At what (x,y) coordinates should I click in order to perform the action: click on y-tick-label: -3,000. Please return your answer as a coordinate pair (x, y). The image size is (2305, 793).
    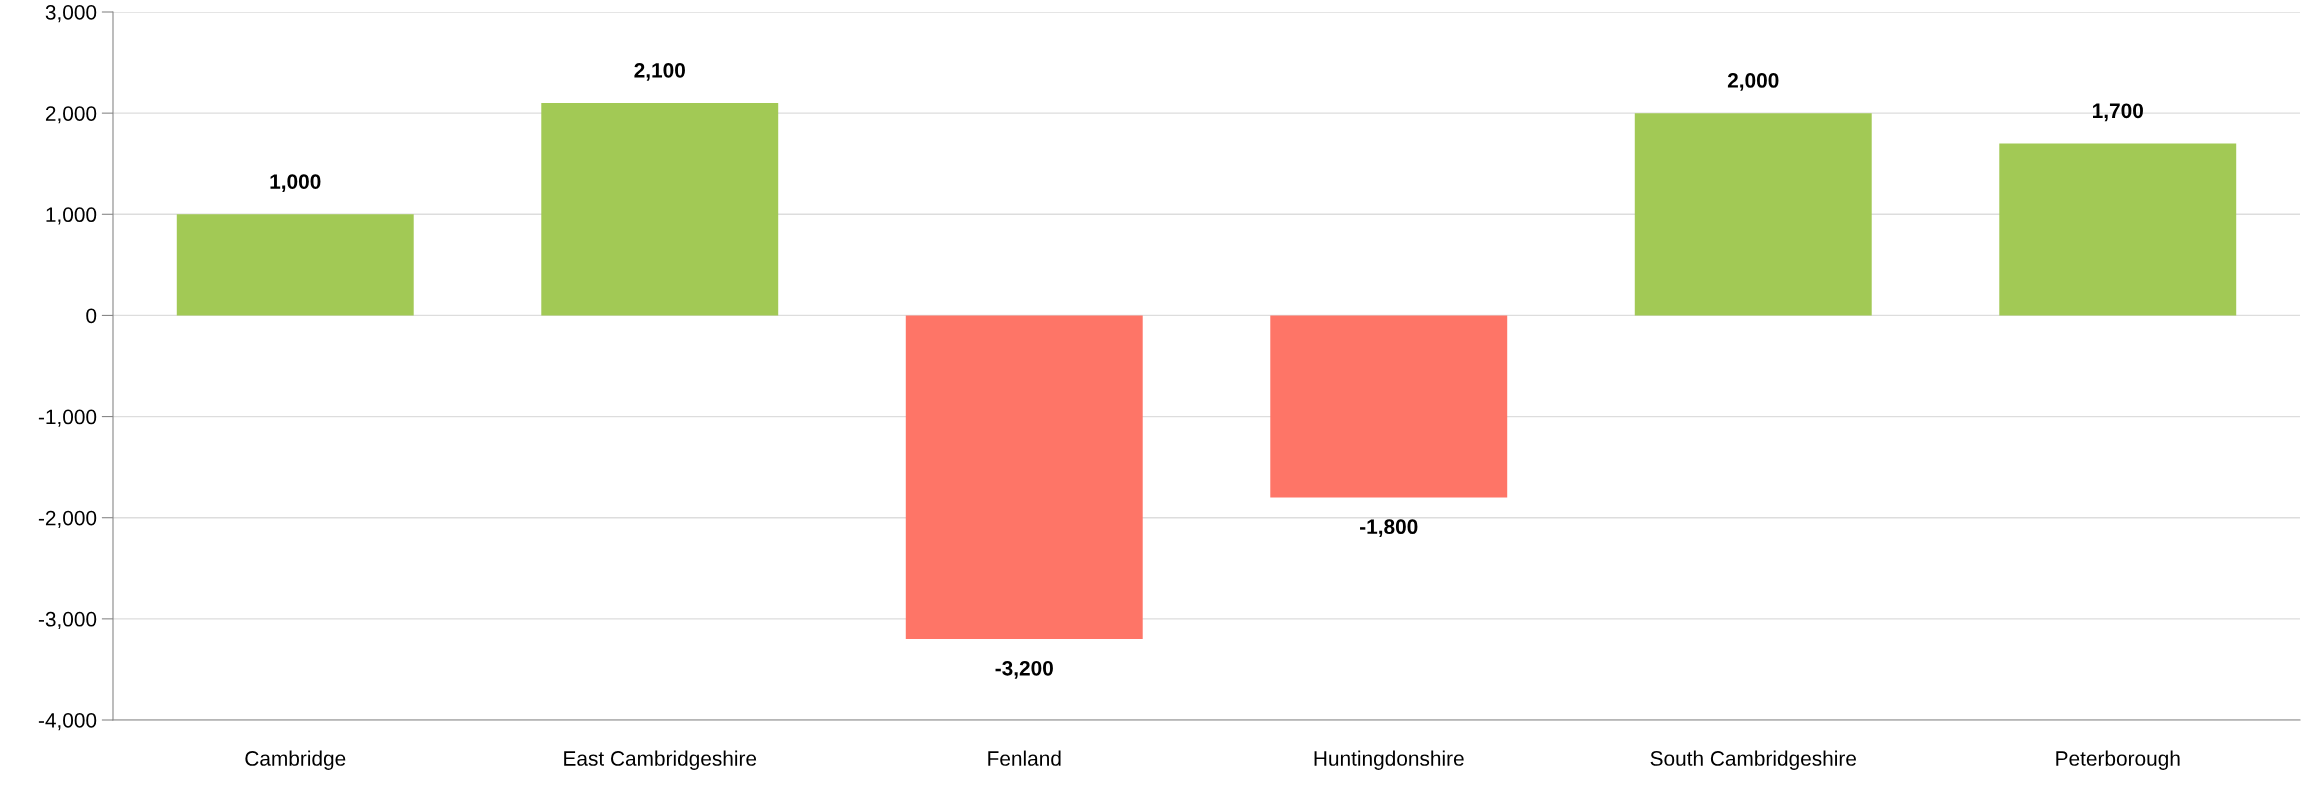
    Looking at the image, I should click on (67, 620).